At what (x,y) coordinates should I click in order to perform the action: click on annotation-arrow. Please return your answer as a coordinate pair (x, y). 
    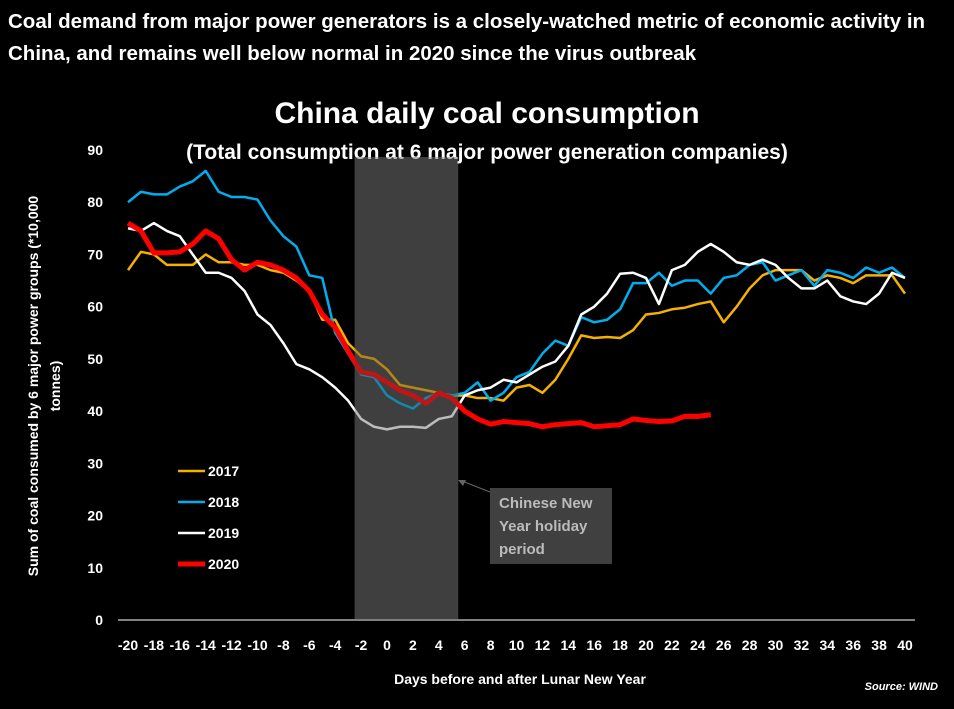
    Looking at the image, I should click on (476, 486).